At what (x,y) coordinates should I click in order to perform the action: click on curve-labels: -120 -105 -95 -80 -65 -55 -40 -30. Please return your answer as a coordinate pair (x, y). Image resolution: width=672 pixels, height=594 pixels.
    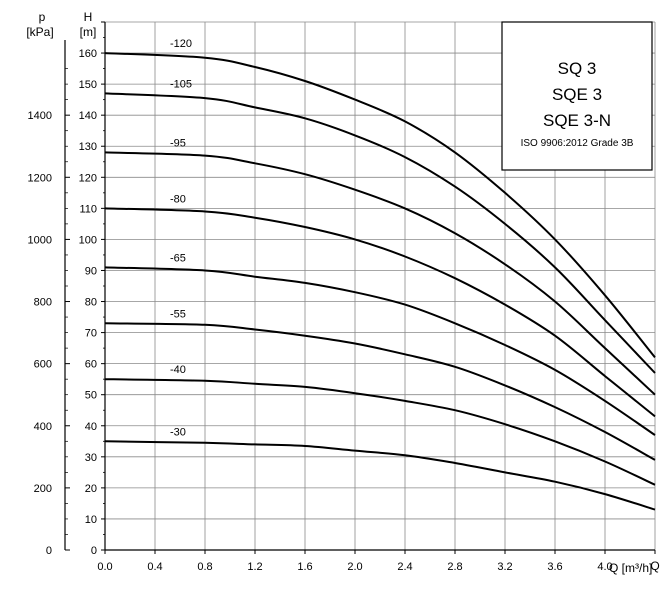
    Looking at the image, I should click on (181, 238).